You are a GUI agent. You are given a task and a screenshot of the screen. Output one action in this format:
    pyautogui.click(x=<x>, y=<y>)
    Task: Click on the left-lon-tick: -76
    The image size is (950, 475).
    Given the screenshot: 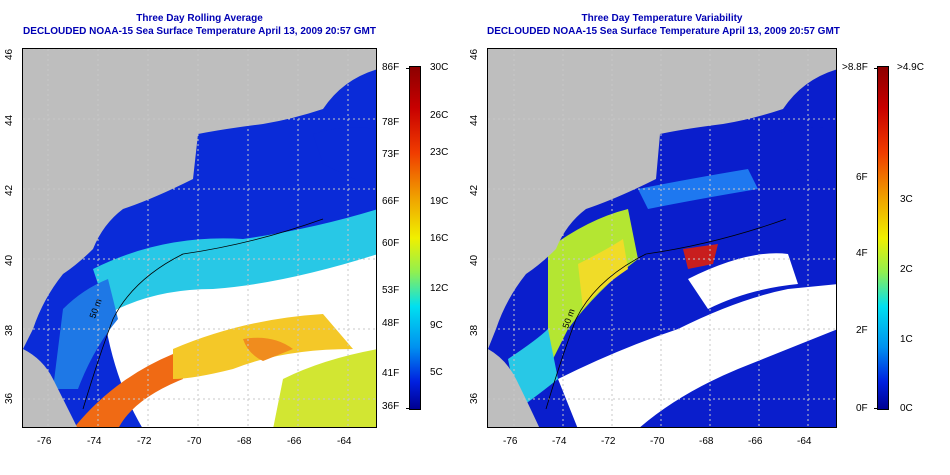 What is the action you would take?
    pyautogui.click(x=44, y=441)
    